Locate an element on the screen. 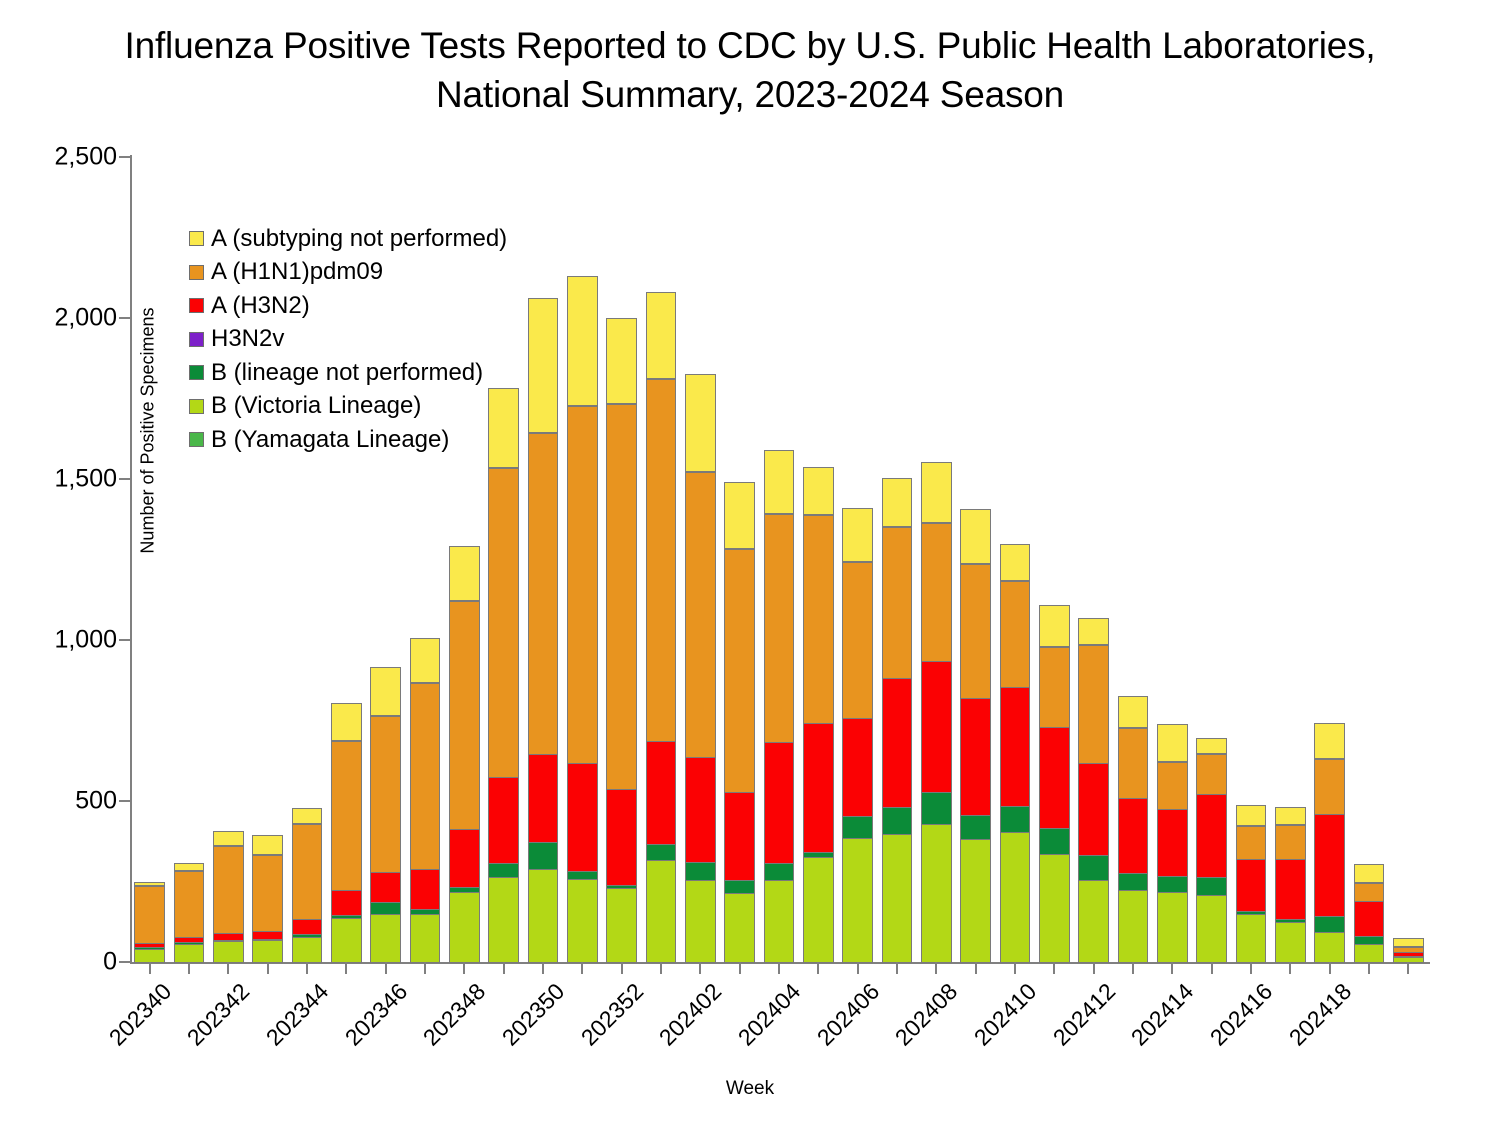 This screenshot has width=1500, height=1125. y-tick-label: 2,500 is located at coordinates (85, 156).